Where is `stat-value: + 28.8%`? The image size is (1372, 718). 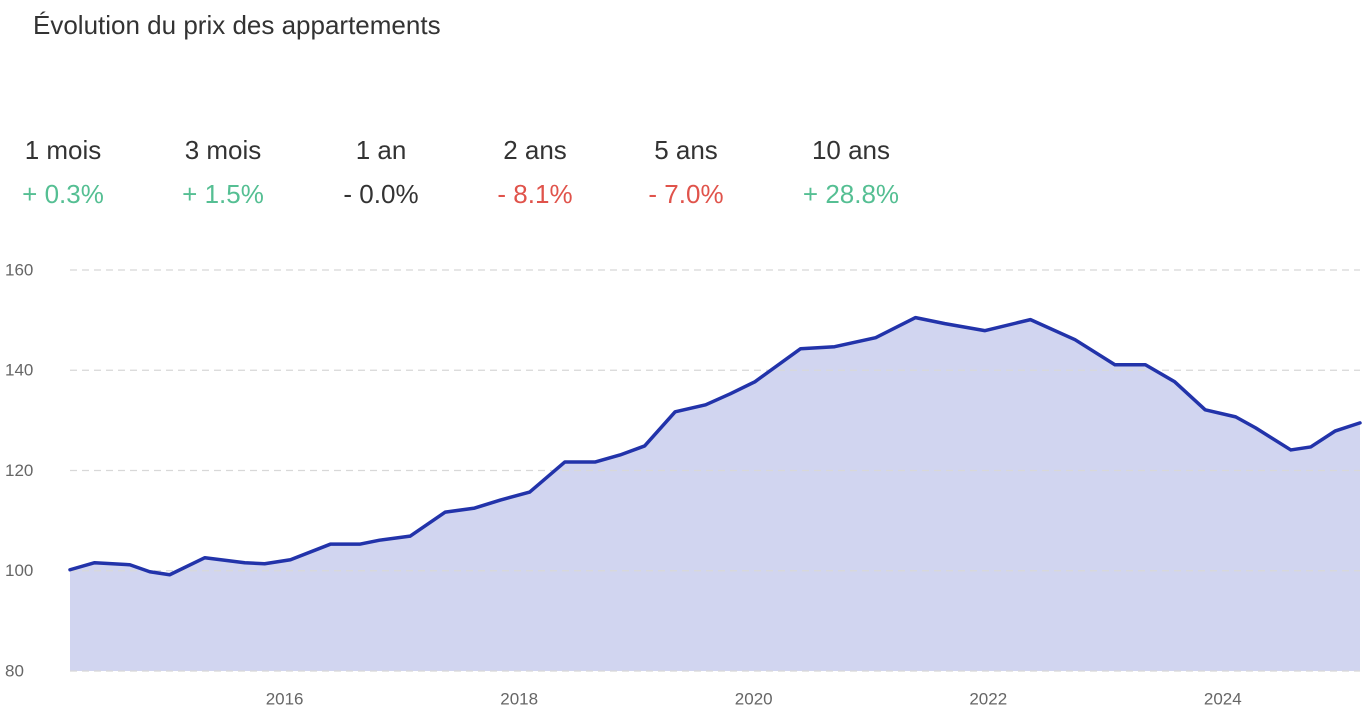 stat-value: + 28.8% is located at coordinates (851, 194).